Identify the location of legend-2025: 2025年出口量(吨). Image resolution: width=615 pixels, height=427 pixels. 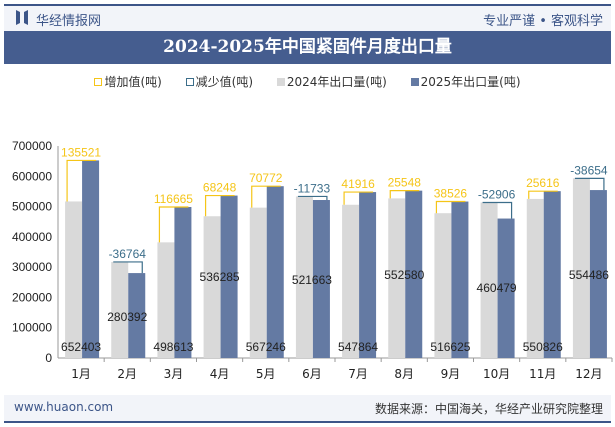
(465, 82).